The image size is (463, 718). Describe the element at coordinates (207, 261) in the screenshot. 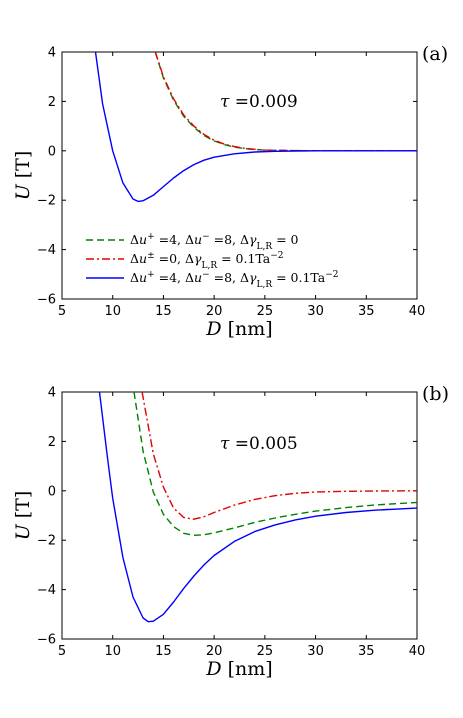

I see `legend-entry-label: Δu± =0, ΔγL,R = 0.1Ta−2` at that location.